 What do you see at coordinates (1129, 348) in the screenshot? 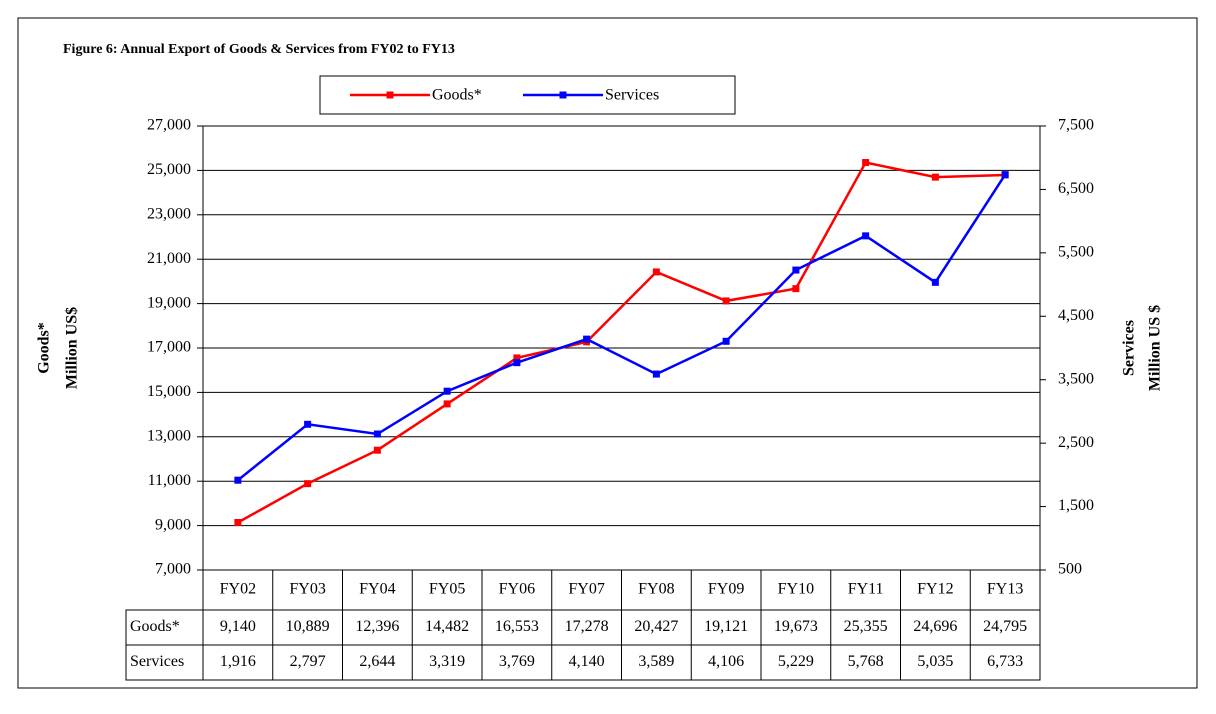
I see `y2-label-line: Services` at bounding box center [1129, 348].